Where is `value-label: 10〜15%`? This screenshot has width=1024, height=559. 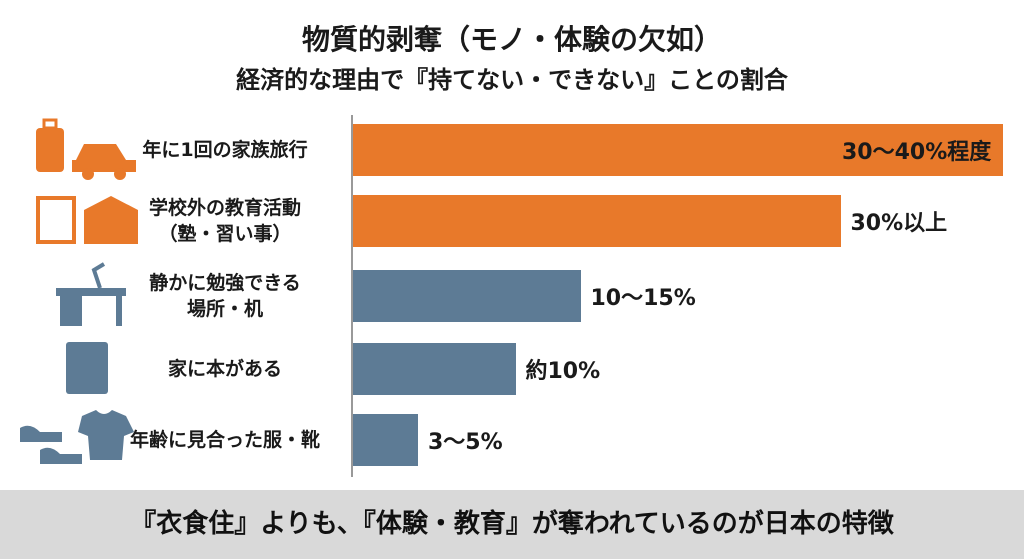 value-label: 10〜15% is located at coordinates (643, 298).